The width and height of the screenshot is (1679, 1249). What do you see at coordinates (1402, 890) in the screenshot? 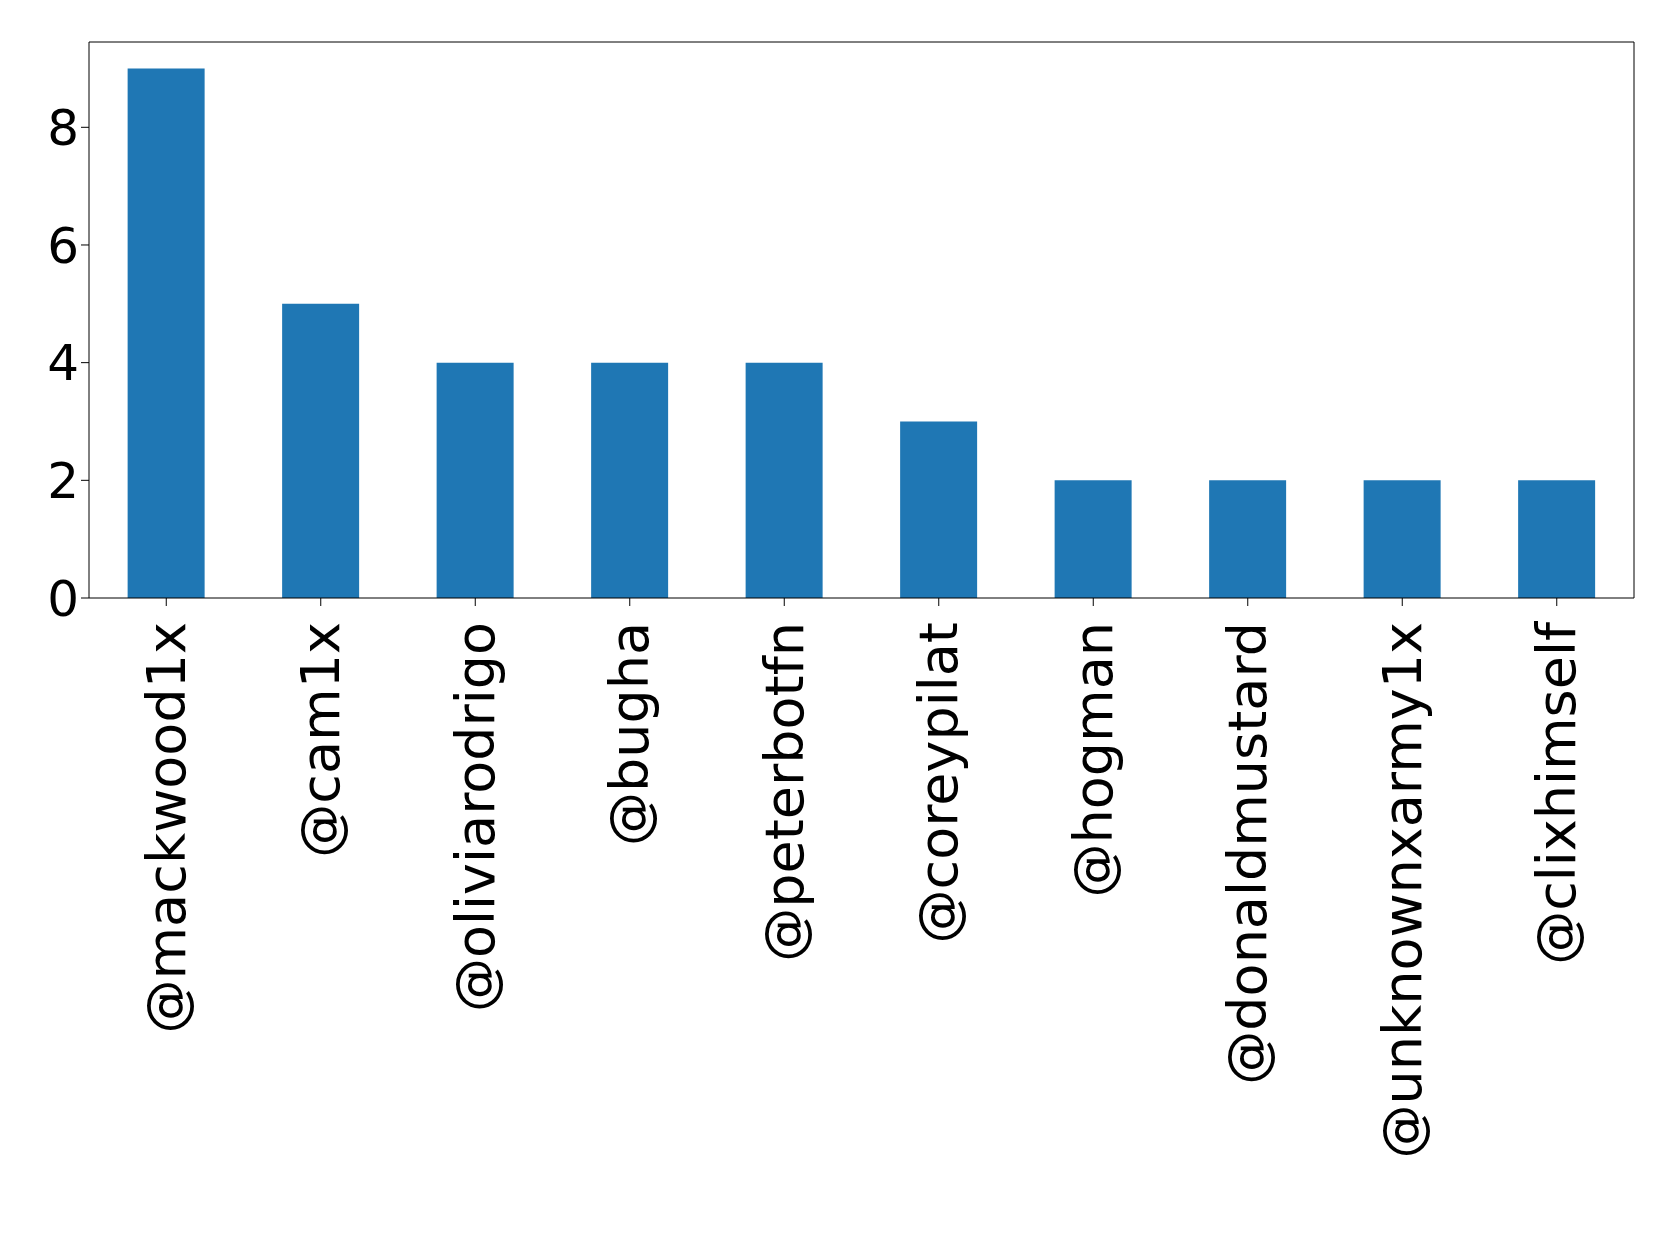
I see `x-tick-label: @unknownxarmy1x` at bounding box center [1402, 890].